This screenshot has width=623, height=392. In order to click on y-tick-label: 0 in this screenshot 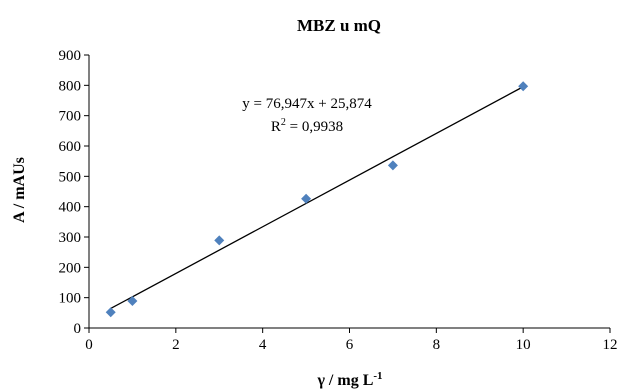, I will do `click(78, 329)`.